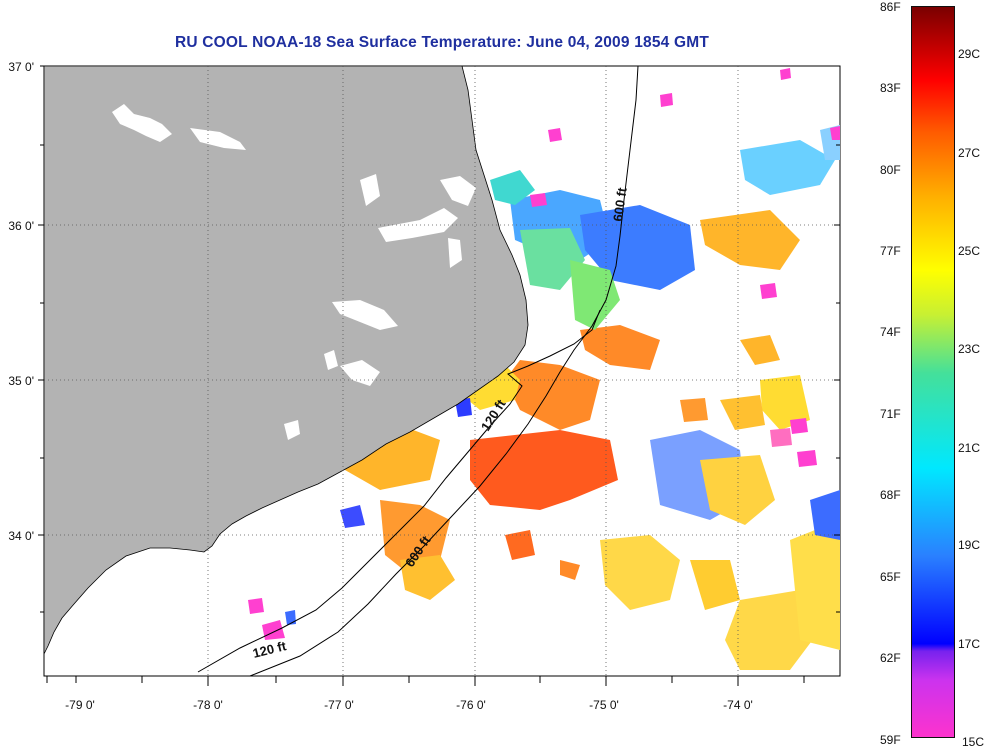 This screenshot has width=992, height=754. Describe the element at coordinates (969, 644) in the screenshot. I see `cb-c-17: 17C` at that location.